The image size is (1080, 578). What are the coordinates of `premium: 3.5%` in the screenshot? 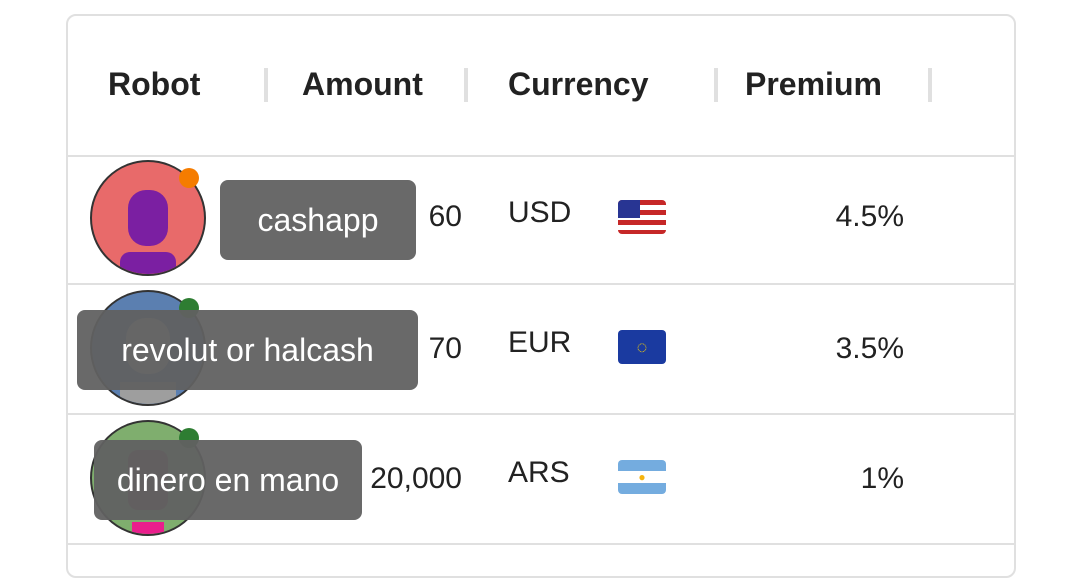 It's located at (869, 348).